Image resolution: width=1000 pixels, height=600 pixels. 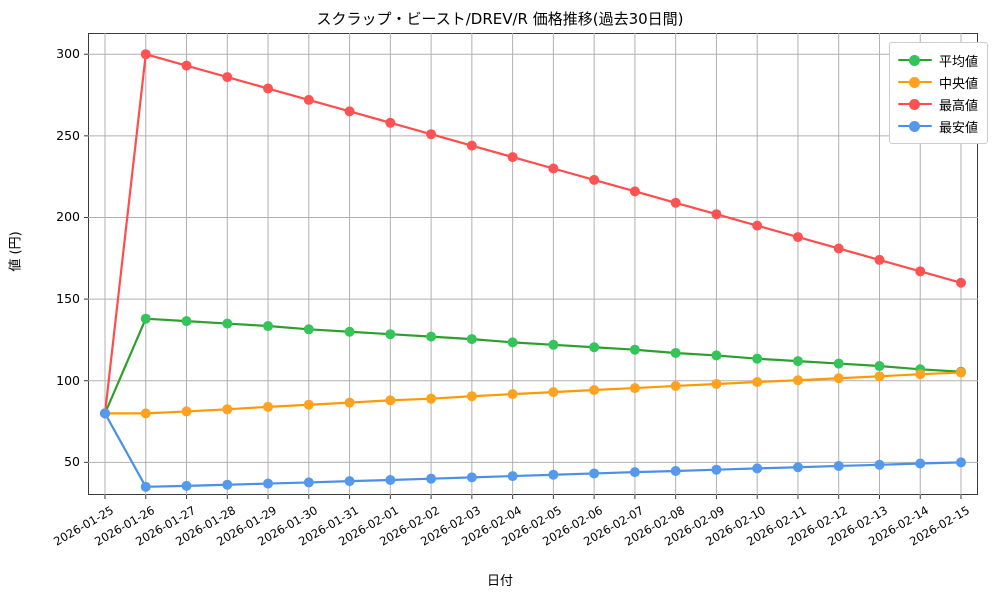 I want to click on legend-item-4: 最安値, so click(x=937, y=126).